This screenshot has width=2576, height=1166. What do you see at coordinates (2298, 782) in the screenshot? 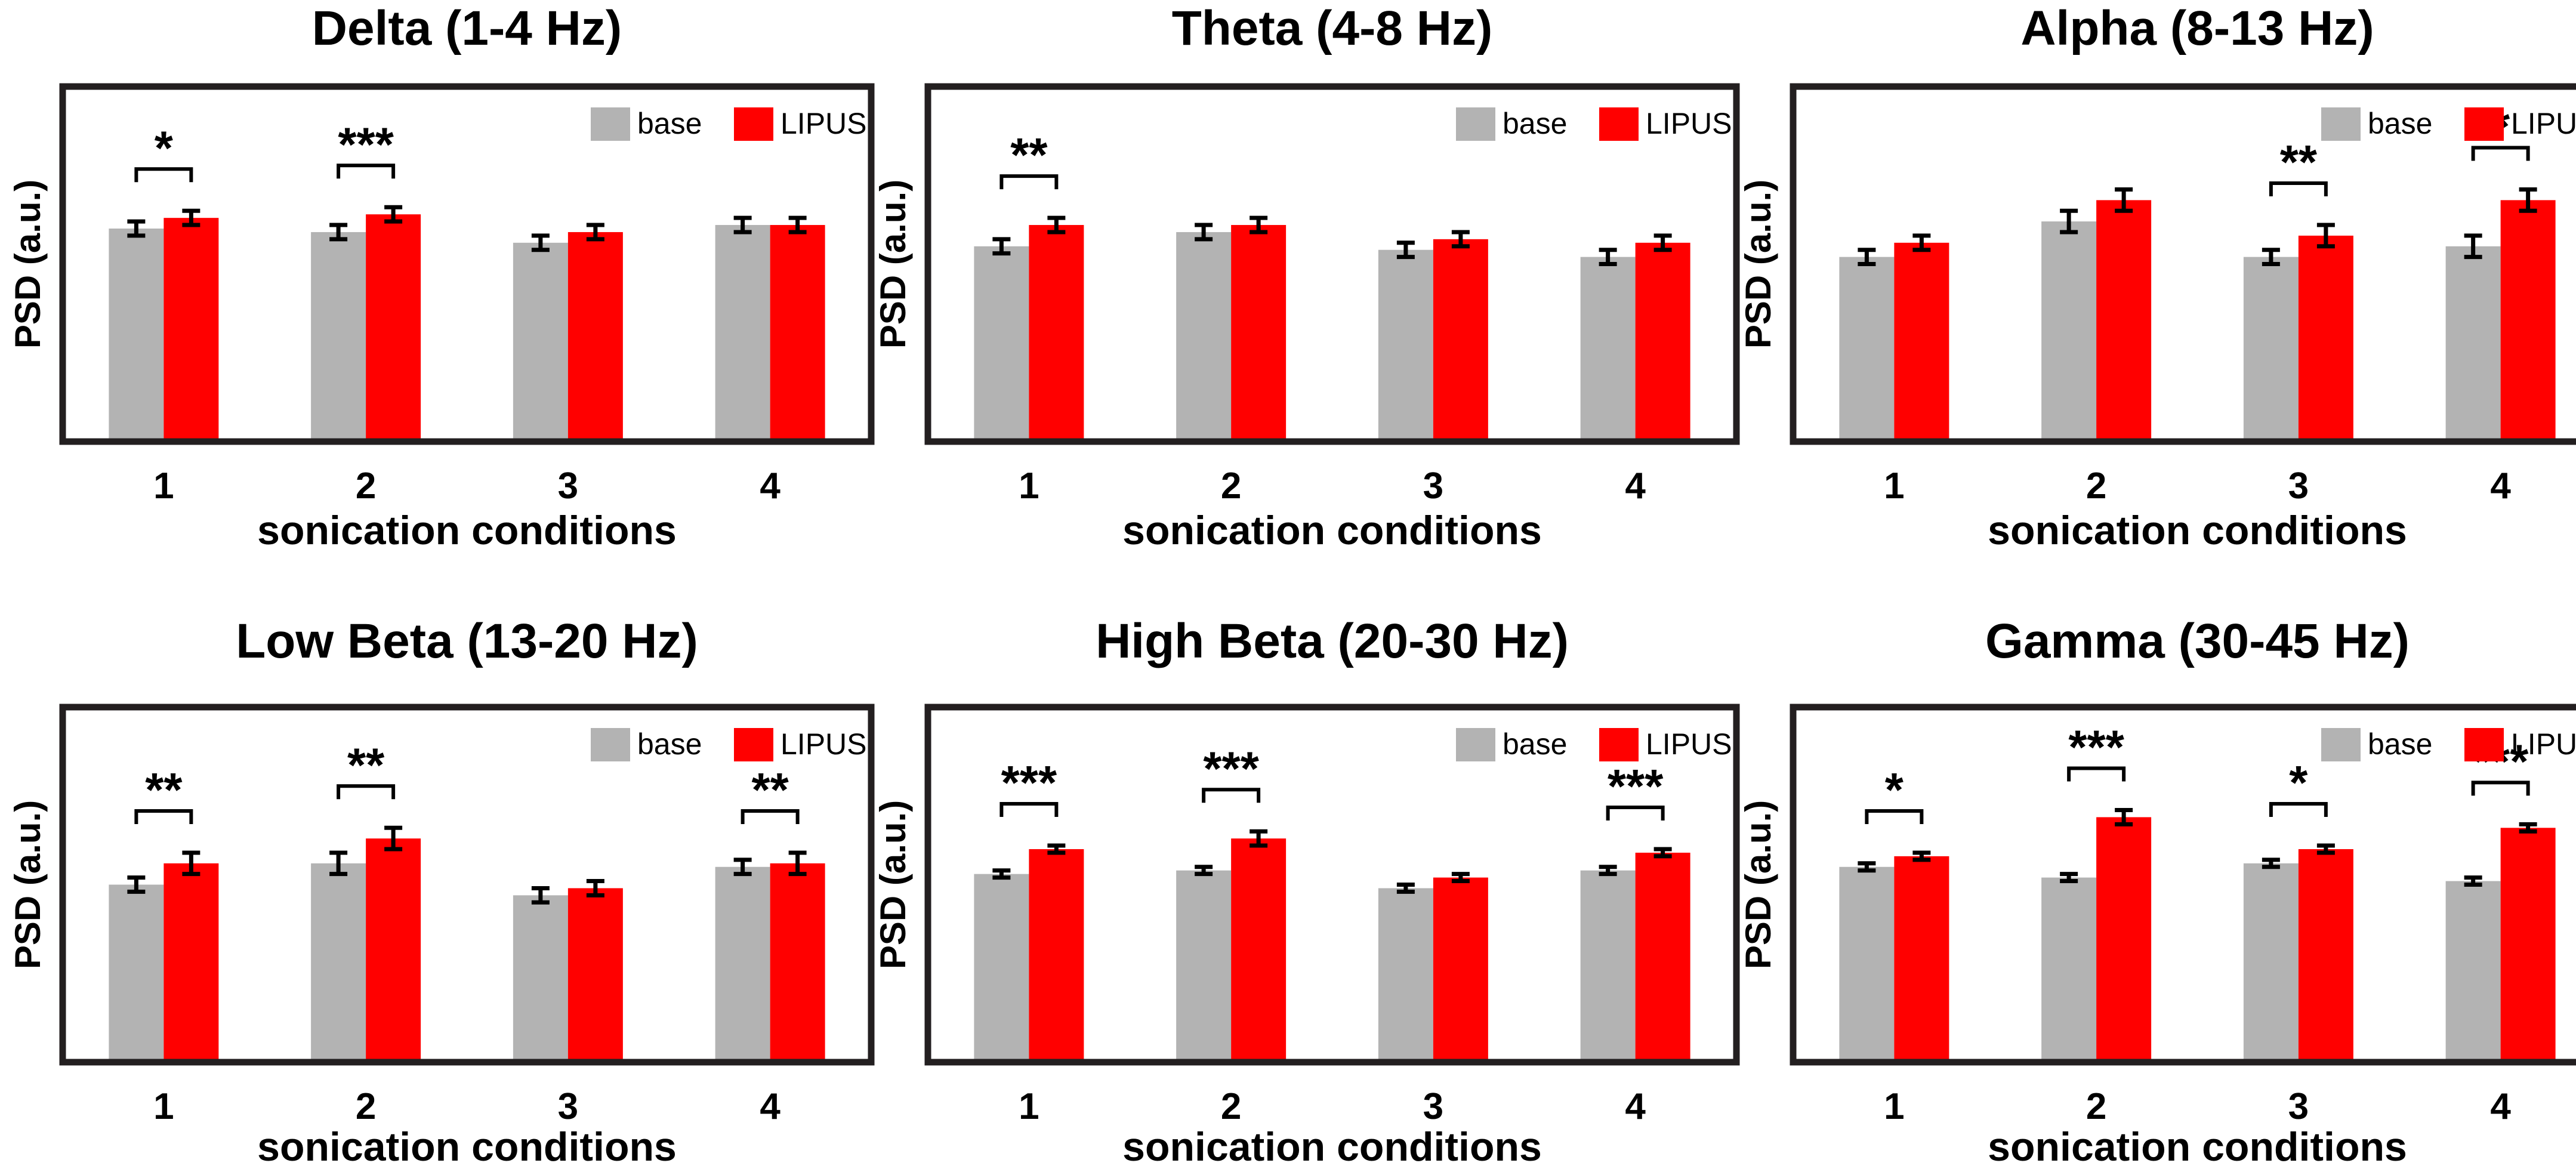
I see `significance-label: *` at bounding box center [2298, 782].